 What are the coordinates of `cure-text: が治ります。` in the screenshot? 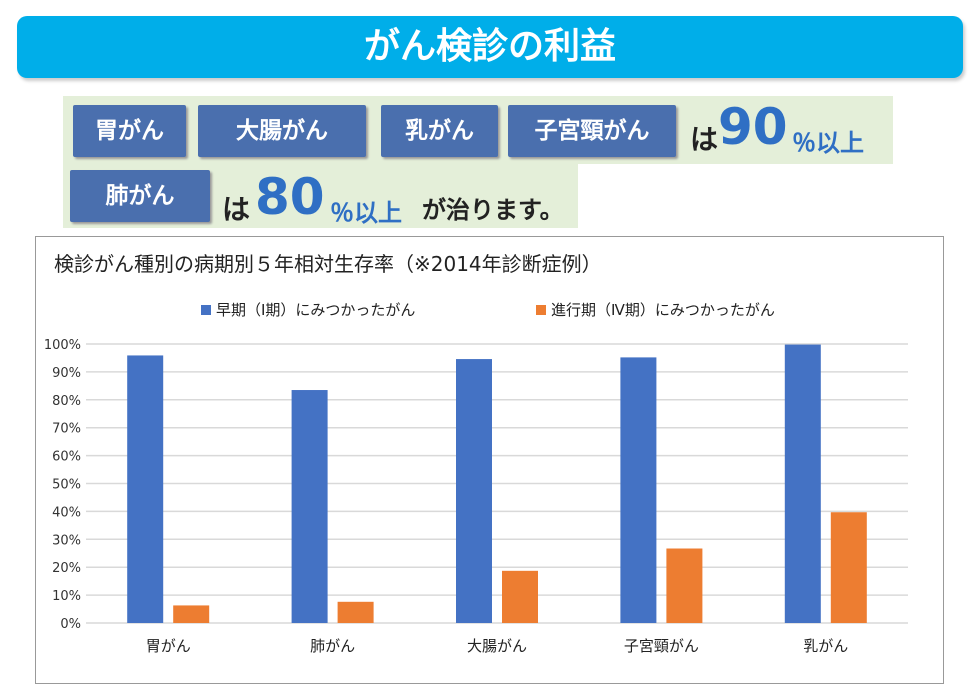 It's located at (493, 210).